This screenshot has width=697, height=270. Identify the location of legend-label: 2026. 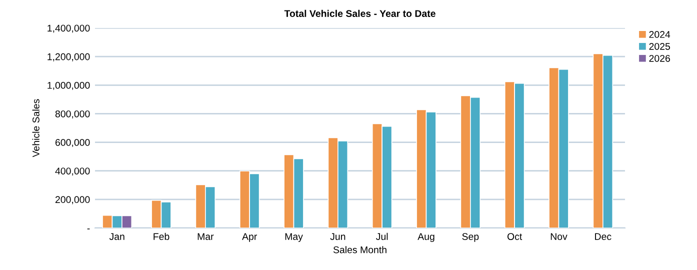
(659, 58).